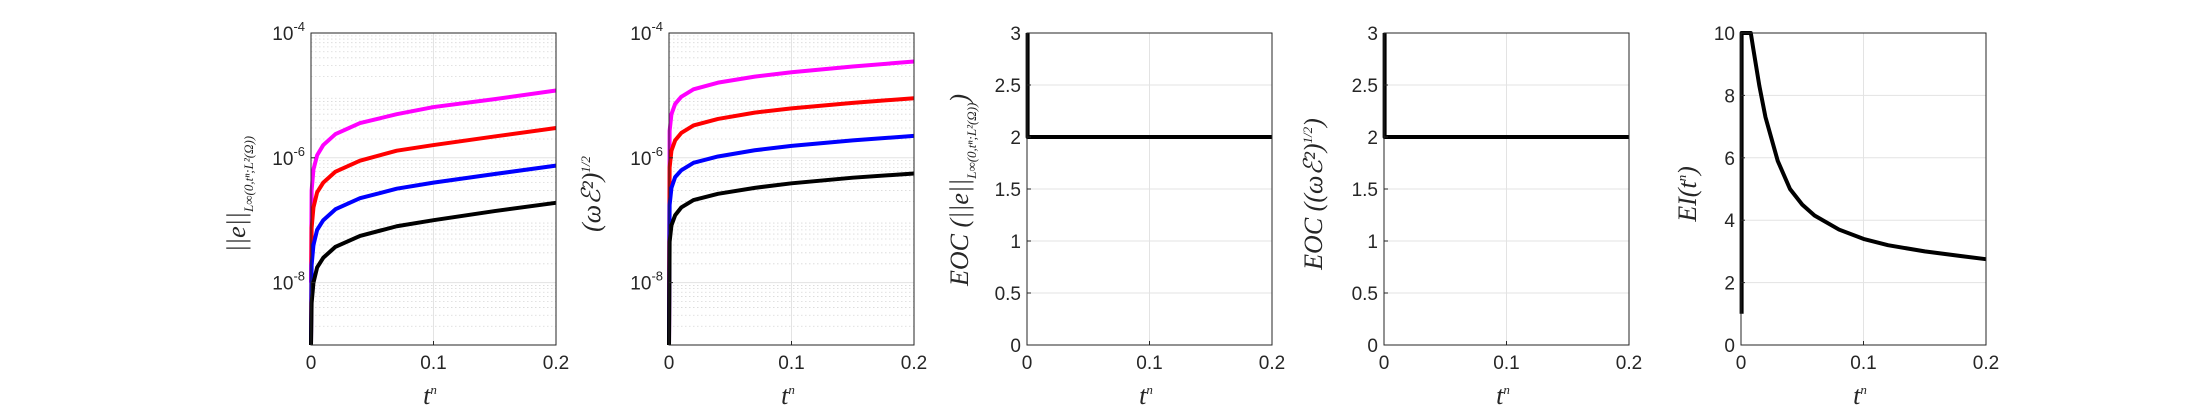  I want to click on panel-4-x-label: tn, so click(1503, 395).